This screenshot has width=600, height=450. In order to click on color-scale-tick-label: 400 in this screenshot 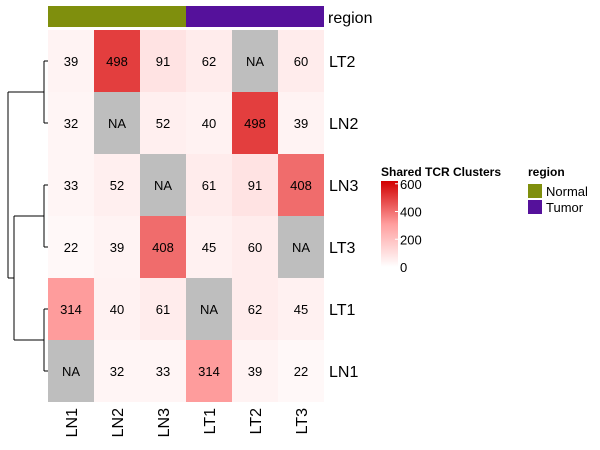, I will do `click(411, 212)`.